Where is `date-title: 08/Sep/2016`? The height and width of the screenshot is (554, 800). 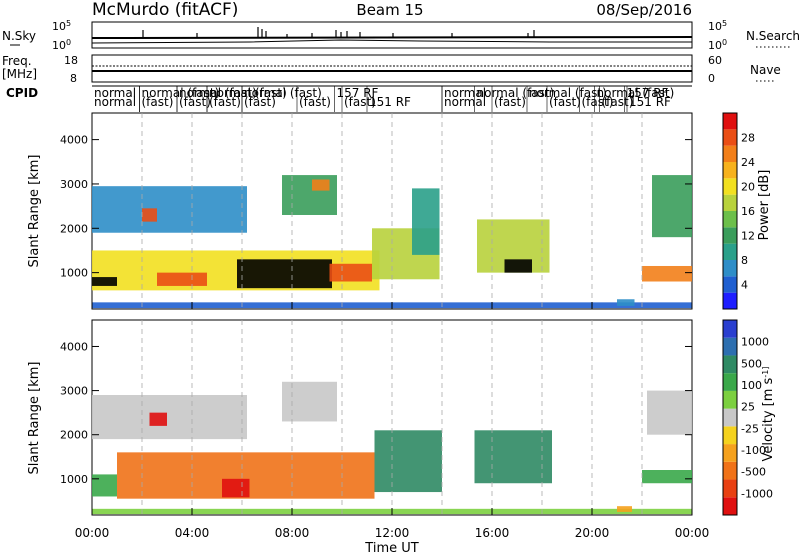
date-title: 08/Sep/2016 is located at coordinates (644, 10).